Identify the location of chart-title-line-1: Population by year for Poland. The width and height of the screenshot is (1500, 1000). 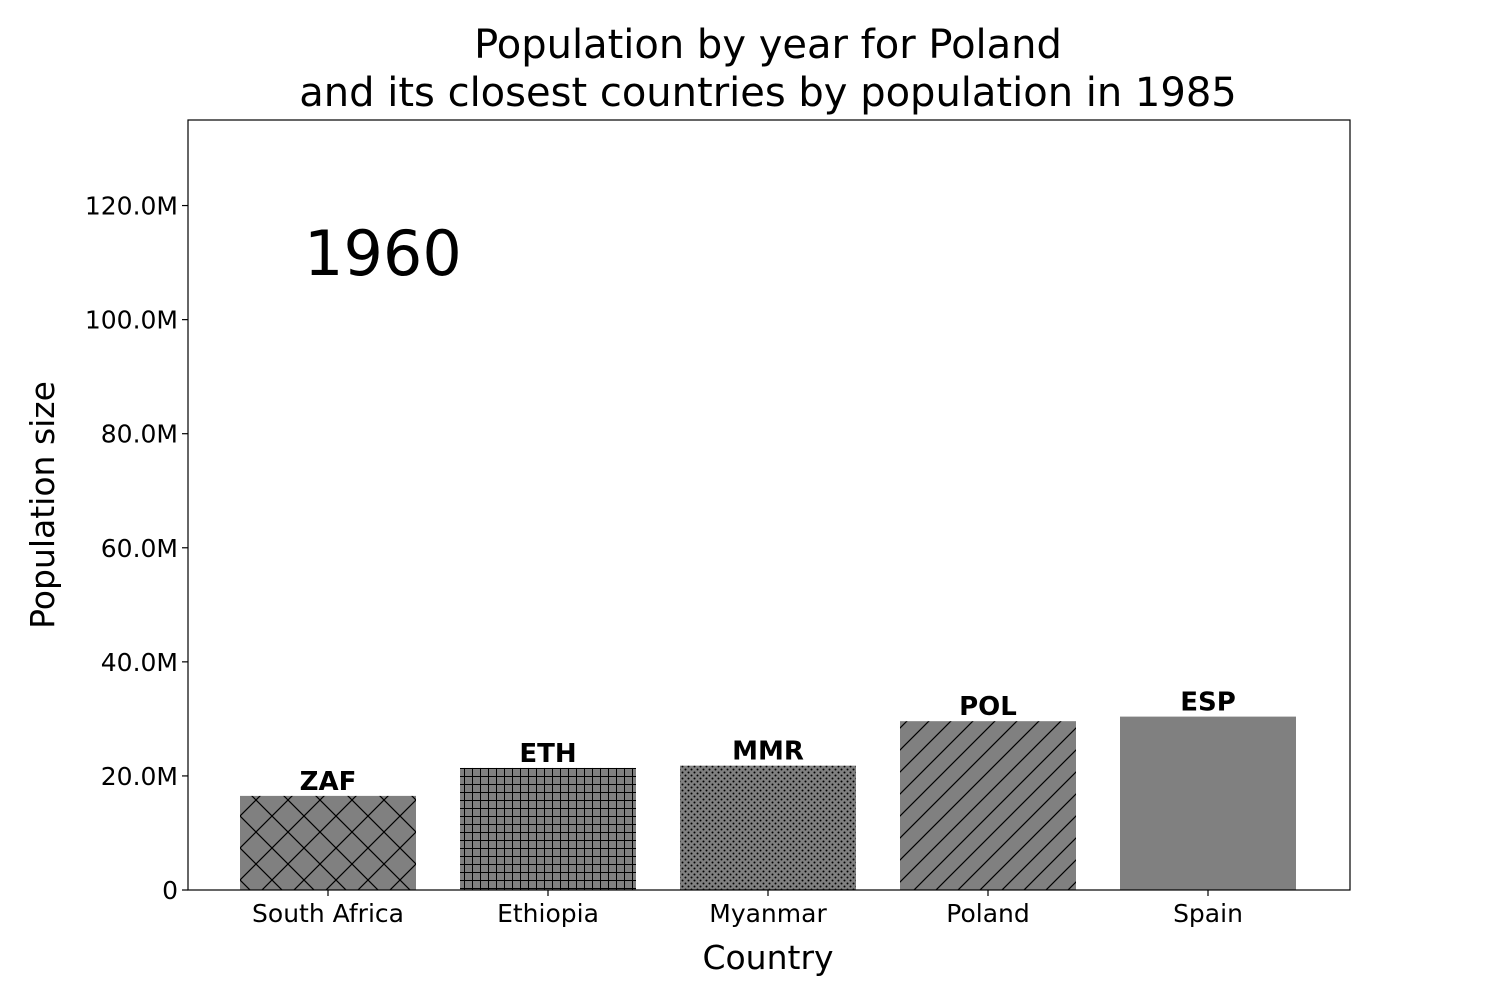
(768, 45).